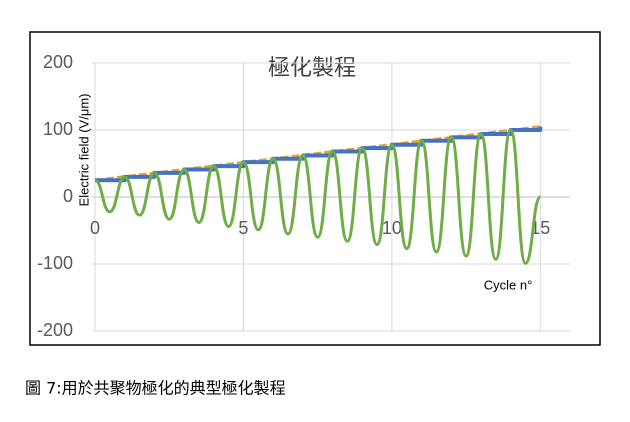  I want to click on caption: 圖 7:用於共聚物極化的典型極化製程, so click(155, 388).